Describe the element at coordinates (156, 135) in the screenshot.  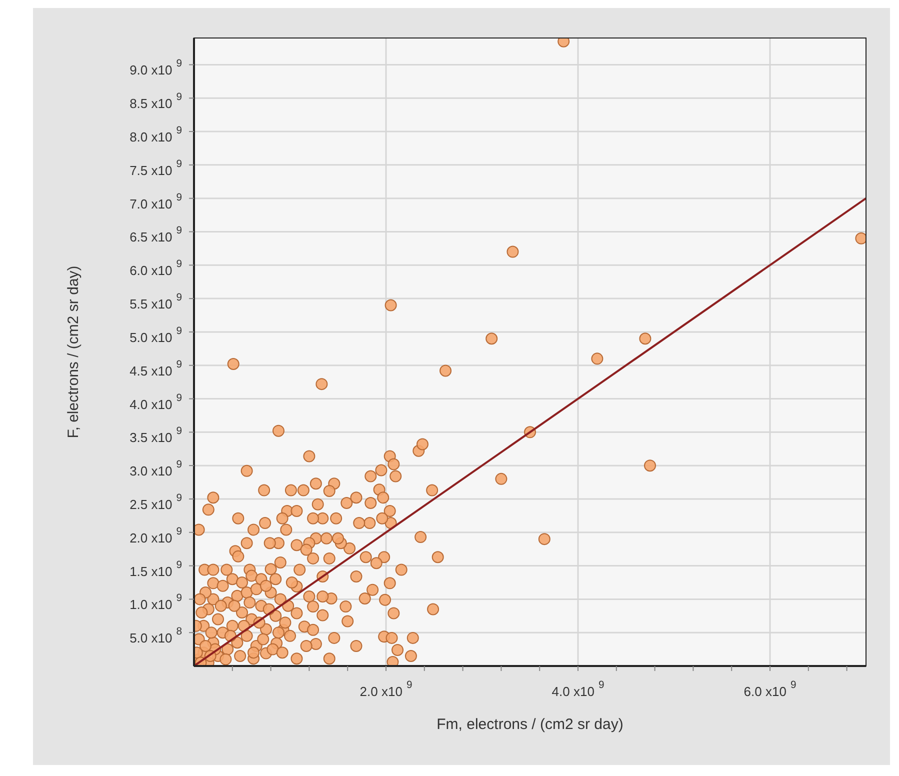
I see `y-tick-label: 8.0 x10$^{9}$` at that location.